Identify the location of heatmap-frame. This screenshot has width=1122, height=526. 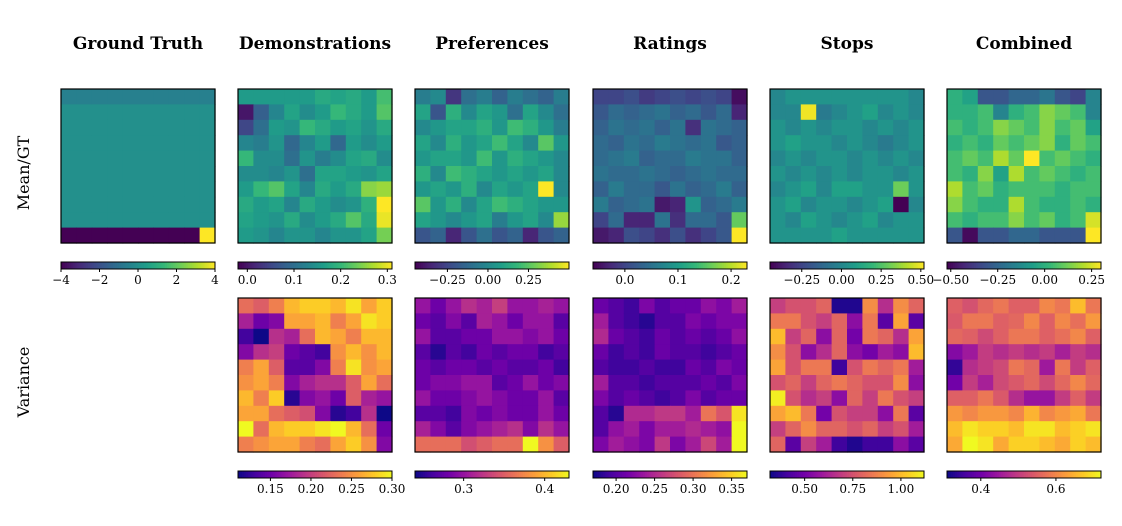
(492, 375).